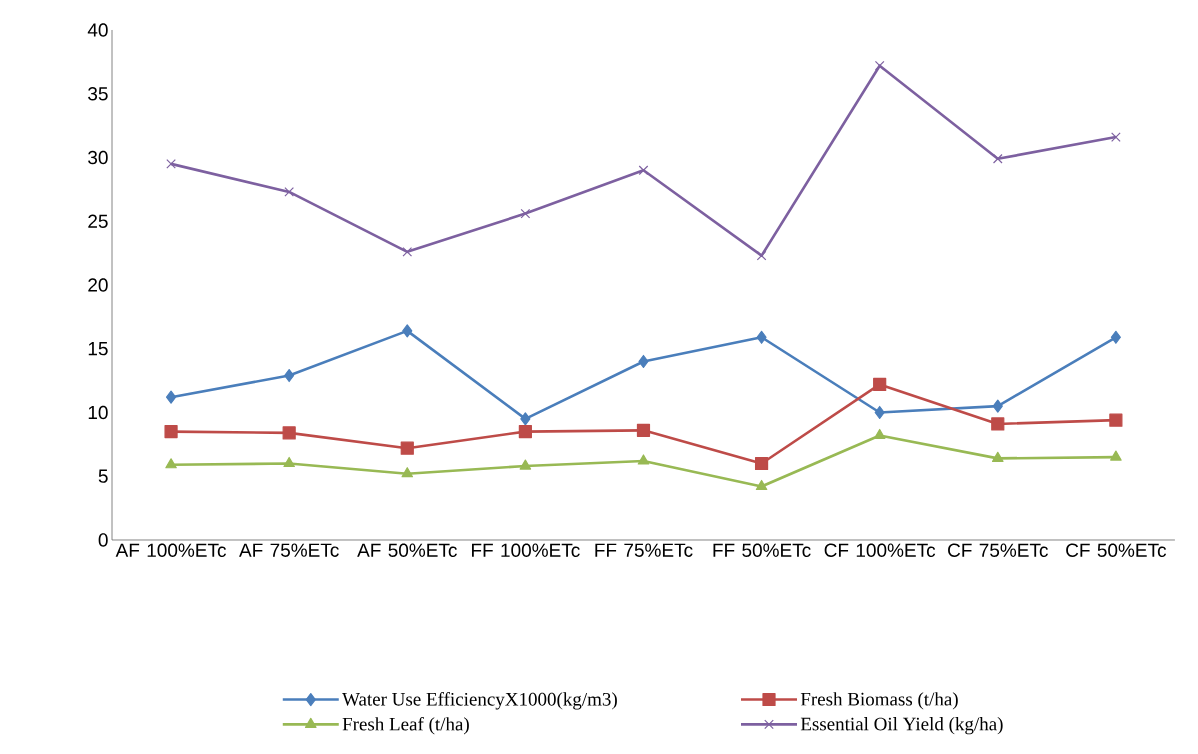 This screenshot has height=754, width=1198. What do you see at coordinates (289, 550) in the screenshot?
I see `x-tick-label: AF 75%ETc` at bounding box center [289, 550].